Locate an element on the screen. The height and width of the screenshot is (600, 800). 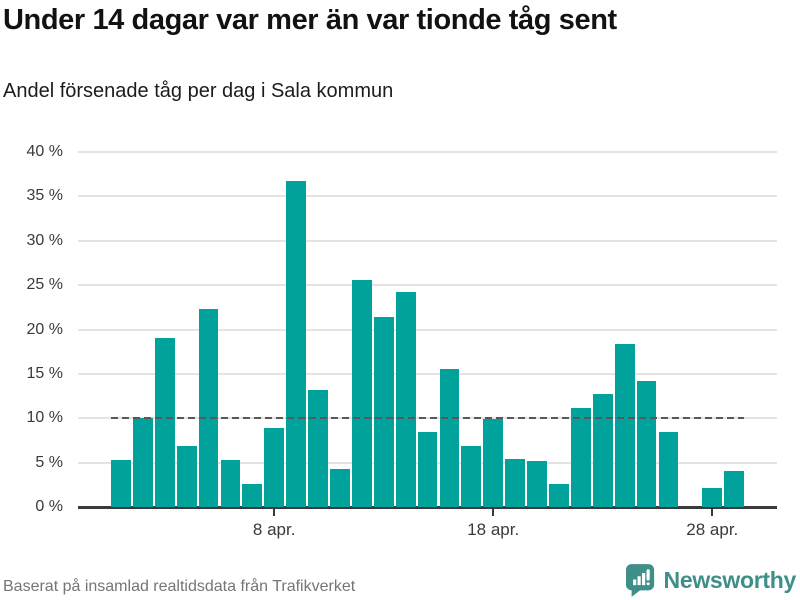
y-axis-label: 0 % is located at coordinates (49, 506).